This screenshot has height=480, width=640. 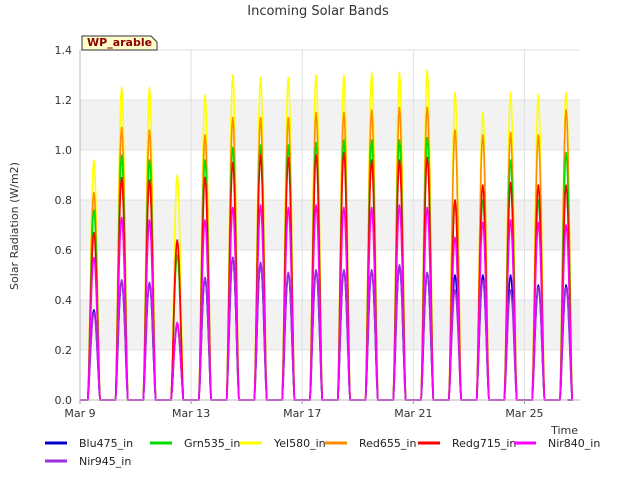 I want to click on chart-title: Incoming Solar Bands, so click(x=318, y=11).